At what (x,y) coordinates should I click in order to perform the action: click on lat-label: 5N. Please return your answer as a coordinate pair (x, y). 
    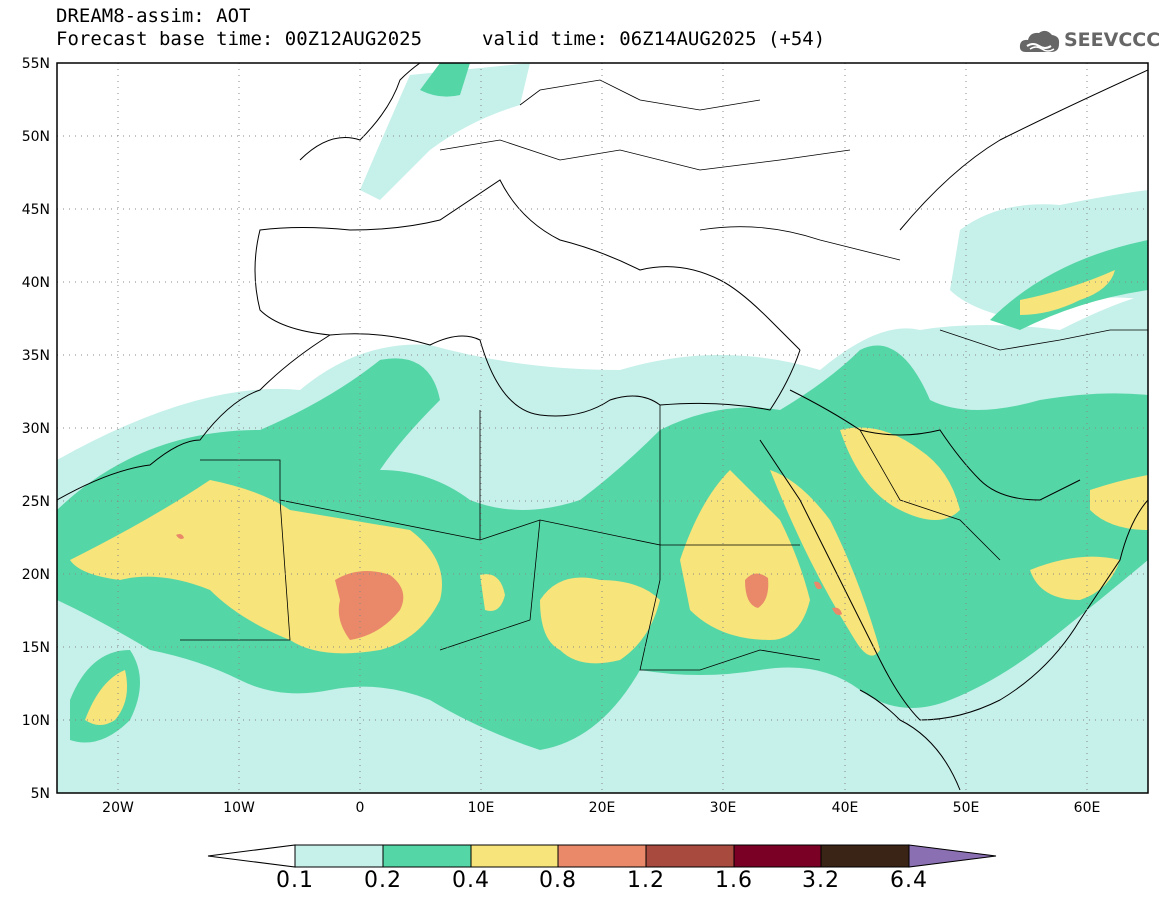
    Looking at the image, I should click on (40, 794).